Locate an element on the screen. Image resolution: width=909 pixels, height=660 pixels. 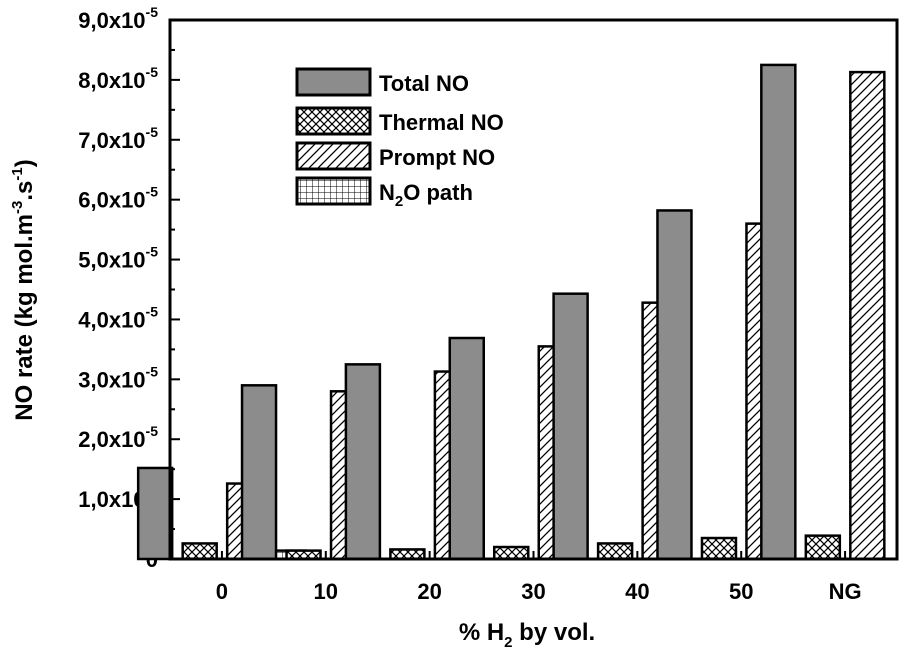
y-tick-label: 9,0x10⁻⁵ is located at coordinates (118, 18).